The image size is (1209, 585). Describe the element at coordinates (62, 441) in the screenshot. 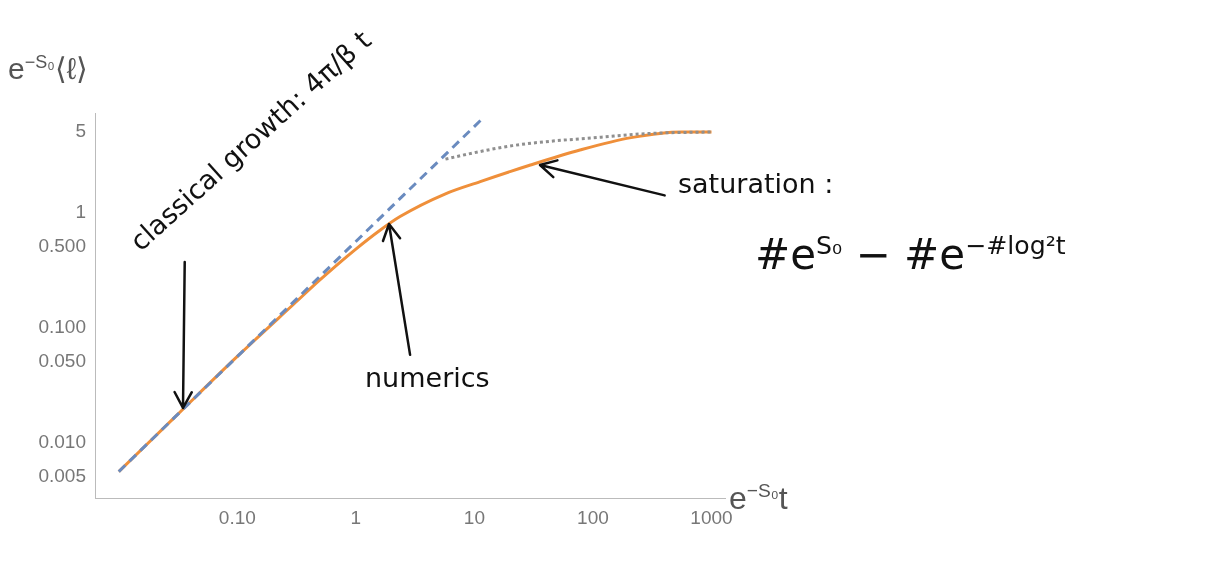

I see `y-tick-label: 0.010` at that location.